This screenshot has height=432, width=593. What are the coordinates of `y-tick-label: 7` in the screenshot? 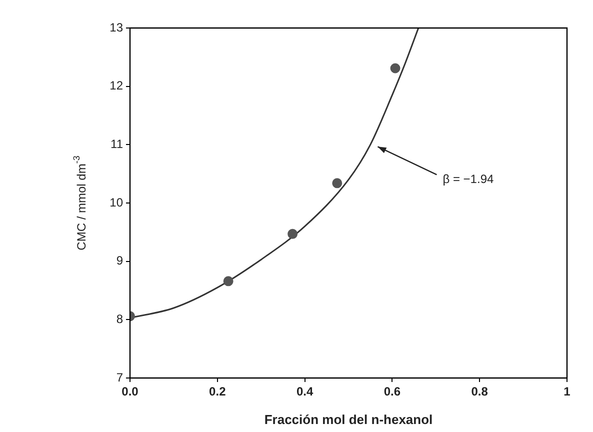 It's located at (120, 377).